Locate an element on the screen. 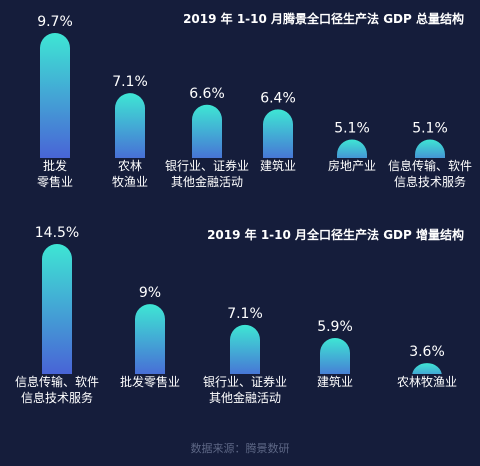  increment-value-label-5: 3.6% is located at coordinates (427, 352).